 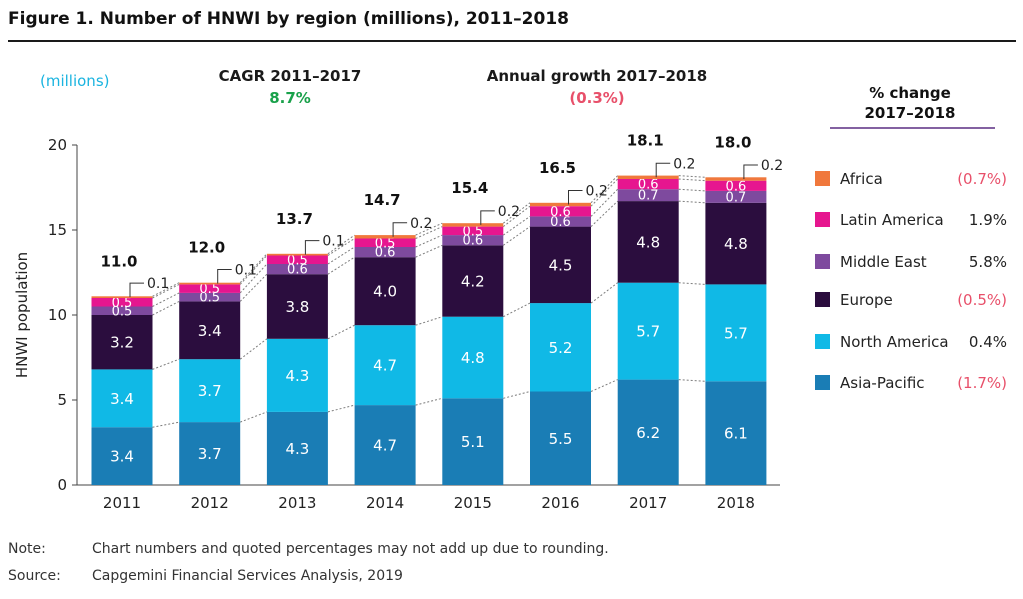 I want to click on bar-total-label: 12.0, so click(x=206, y=248).